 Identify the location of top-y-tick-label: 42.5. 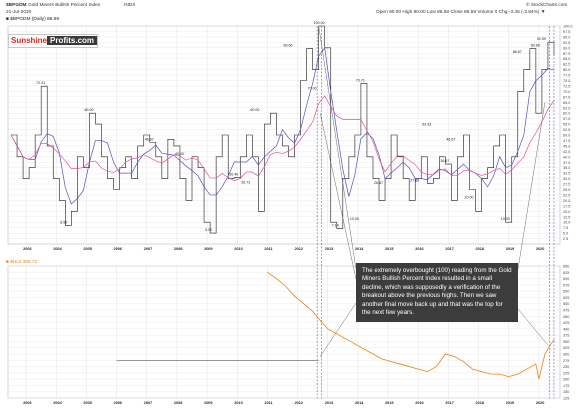
(566, 152).